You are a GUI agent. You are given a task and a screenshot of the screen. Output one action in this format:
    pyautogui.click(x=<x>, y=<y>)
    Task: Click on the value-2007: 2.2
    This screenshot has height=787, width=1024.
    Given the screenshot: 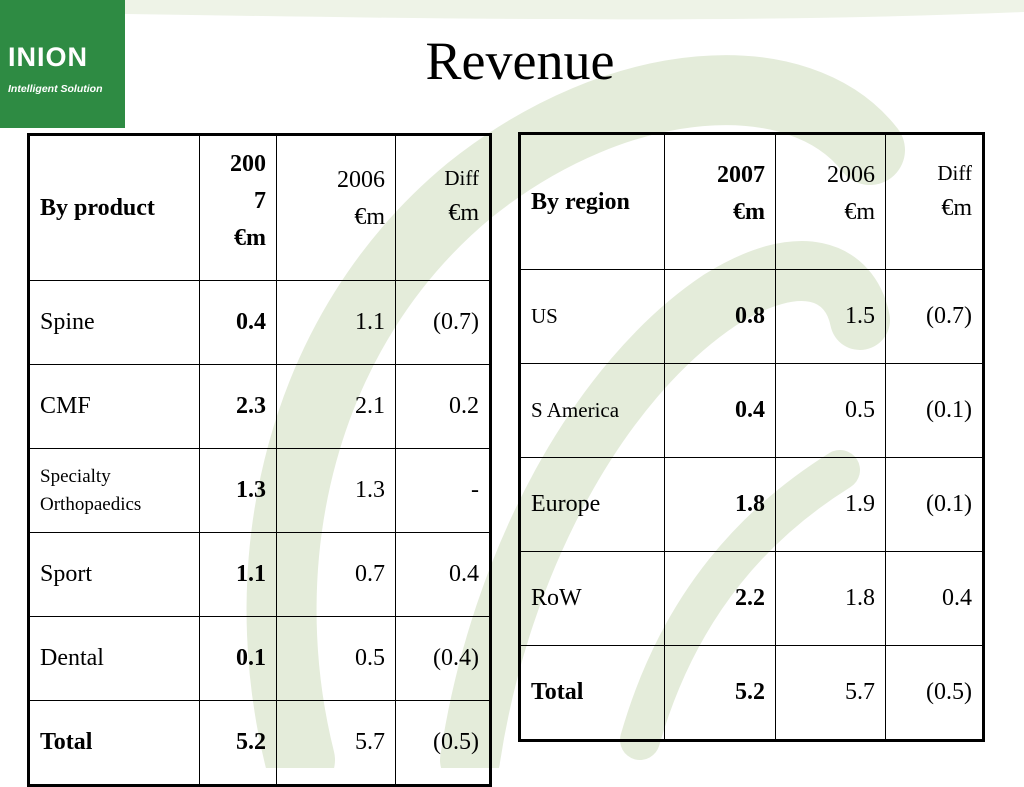 What is the action you would take?
    pyautogui.click(x=720, y=598)
    